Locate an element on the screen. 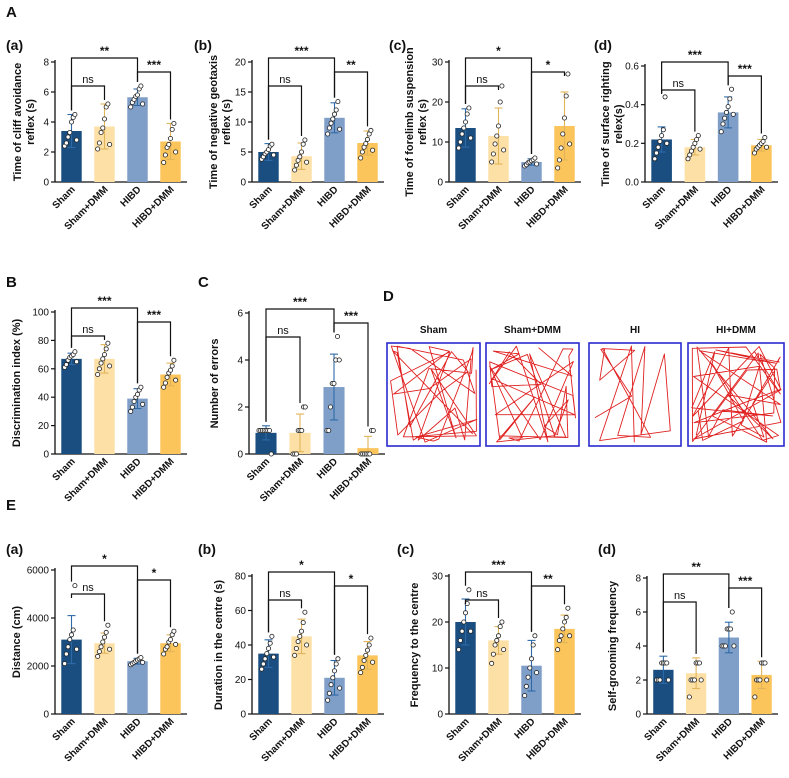  y-tick-label: 8 is located at coordinates (638, 579).